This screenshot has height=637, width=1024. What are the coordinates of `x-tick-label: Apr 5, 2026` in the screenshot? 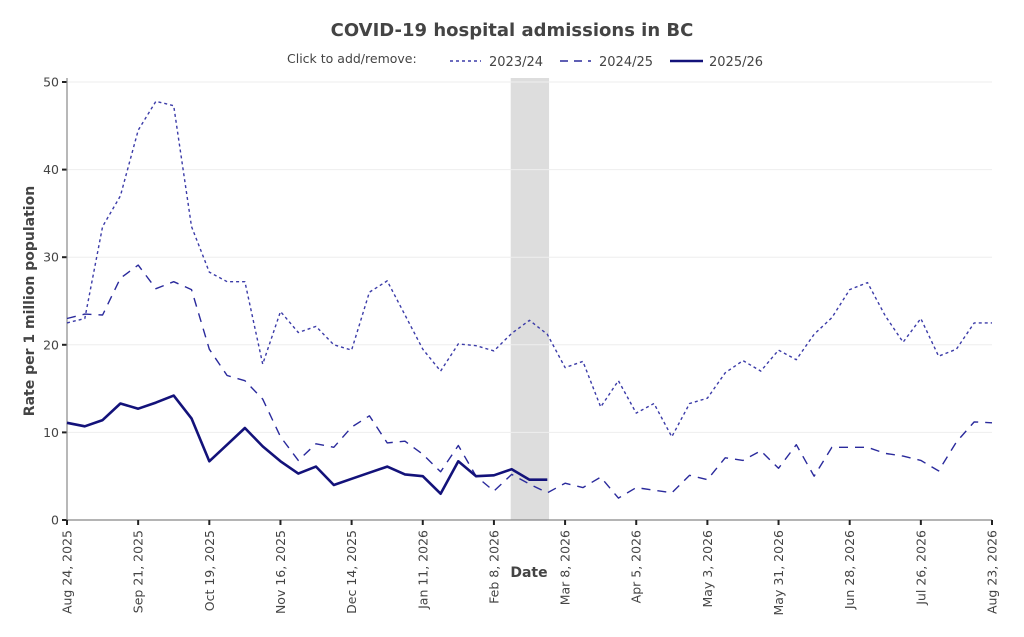 It's located at (636, 566).